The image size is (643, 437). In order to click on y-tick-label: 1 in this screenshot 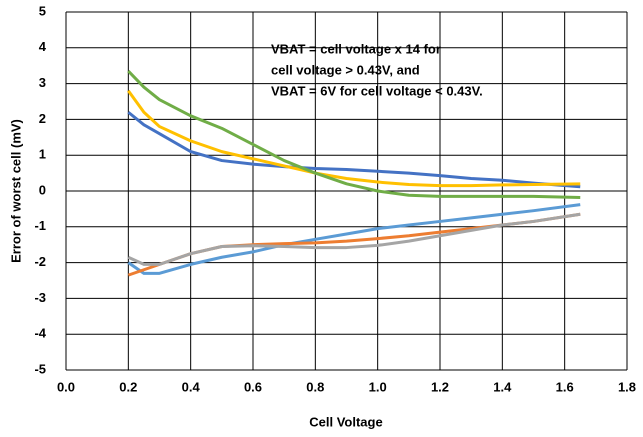, I will do `click(42, 154)`.